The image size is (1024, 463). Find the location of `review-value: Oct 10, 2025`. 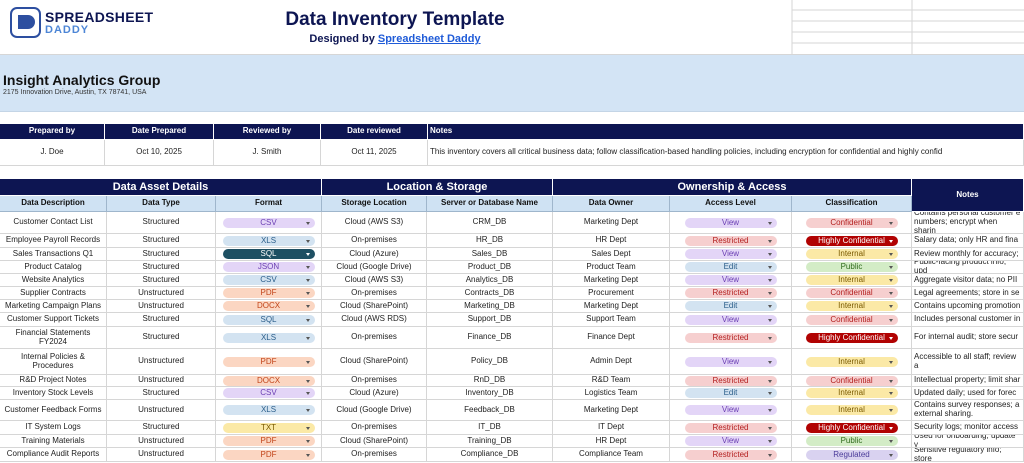

review-value: Oct 10, 2025 is located at coordinates (159, 153).